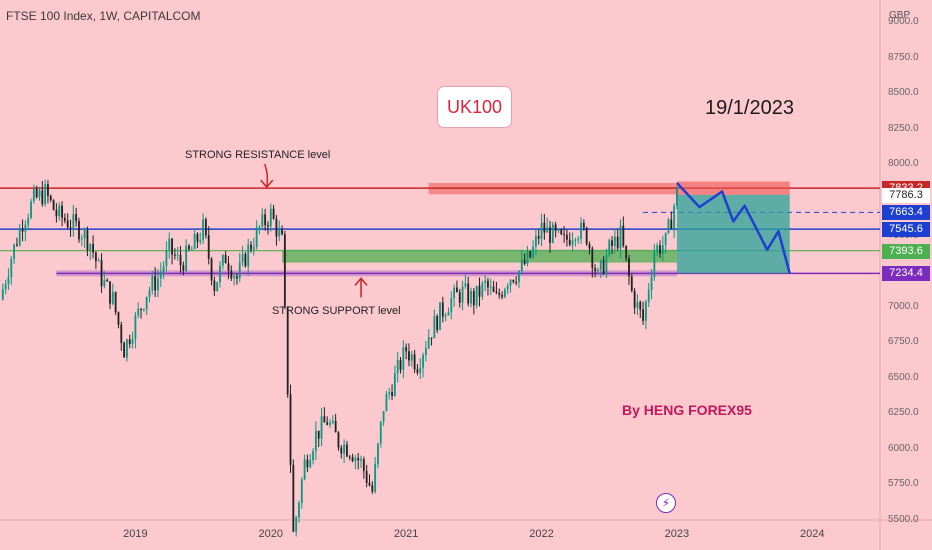 The height and width of the screenshot is (550, 932). What do you see at coordinates (474, 107) in the screenshot?
I see `symbol-box: UK100` at bounding box center [474, 107].